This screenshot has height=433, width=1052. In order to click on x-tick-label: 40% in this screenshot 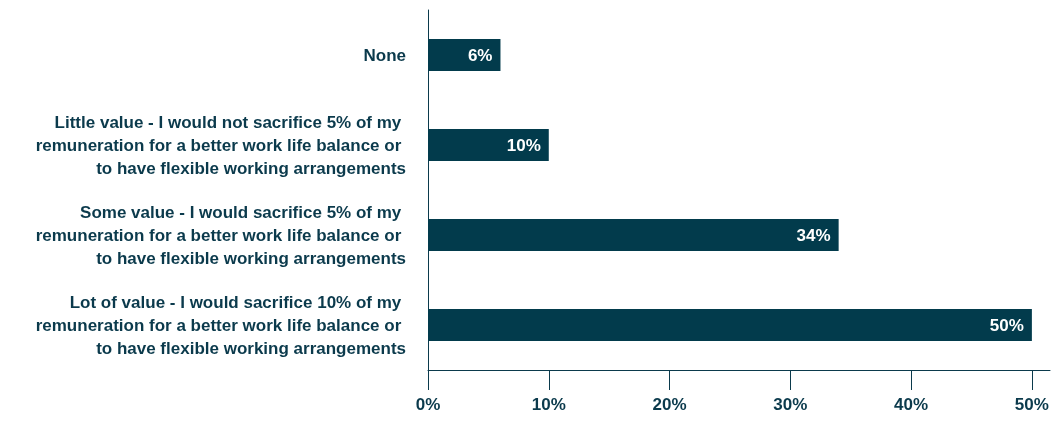, I will do `click(911, 404)`.